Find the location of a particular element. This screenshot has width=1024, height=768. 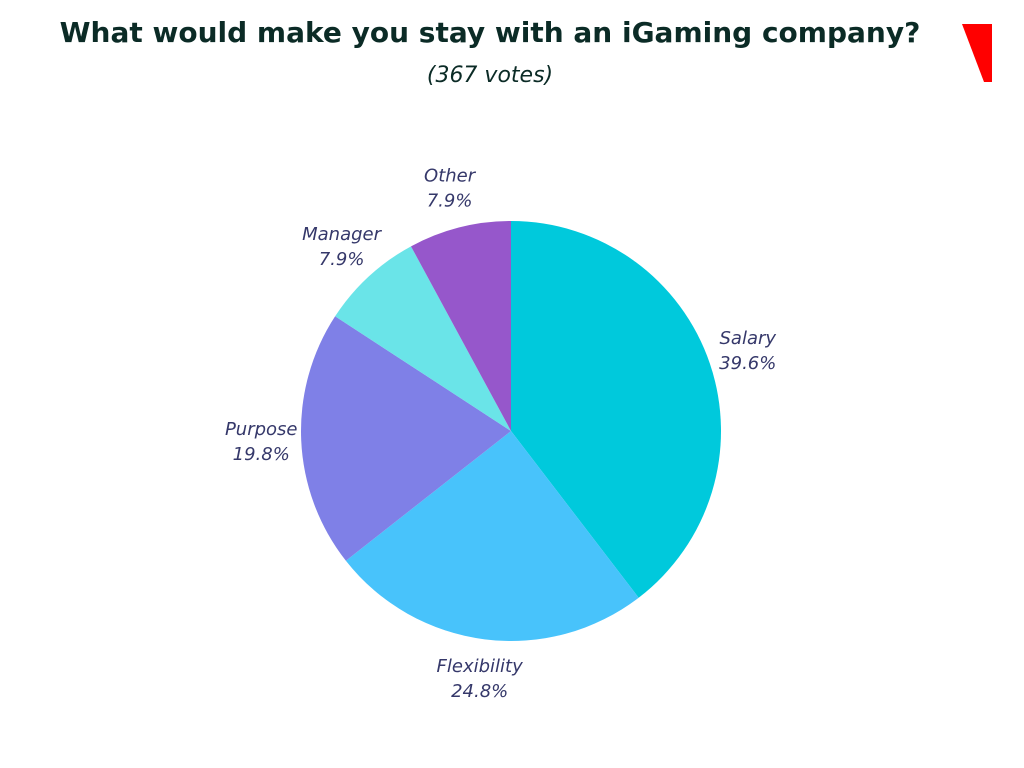

slice-label: Purpose is located at coordinates (261, 429).